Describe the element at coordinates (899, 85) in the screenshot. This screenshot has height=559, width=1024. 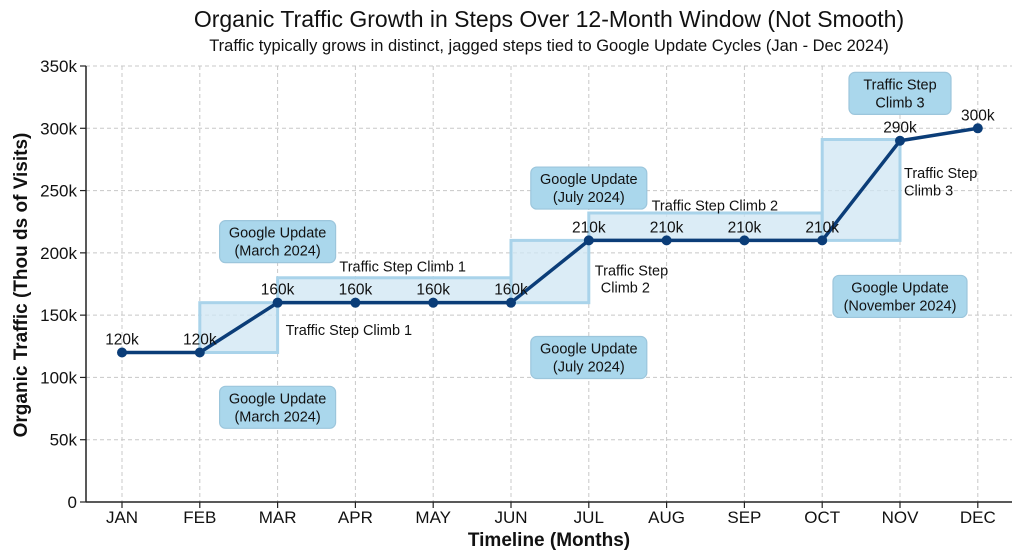
I see `update-box-text: Traffic Step` at that location.